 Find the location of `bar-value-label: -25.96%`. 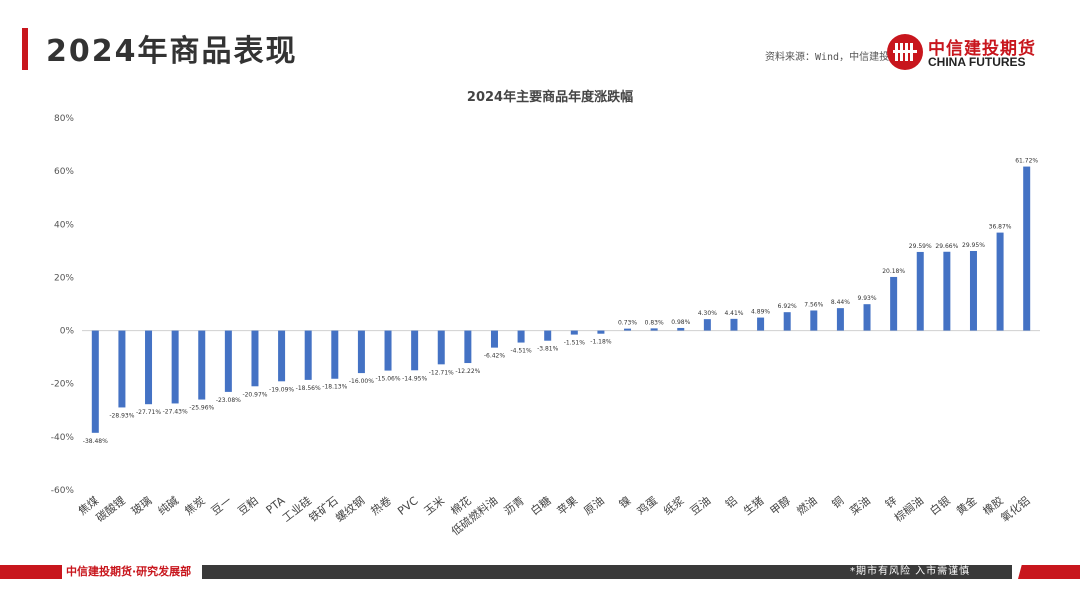

bar-value-label: -25.96% is located at coordinates (201, 408).